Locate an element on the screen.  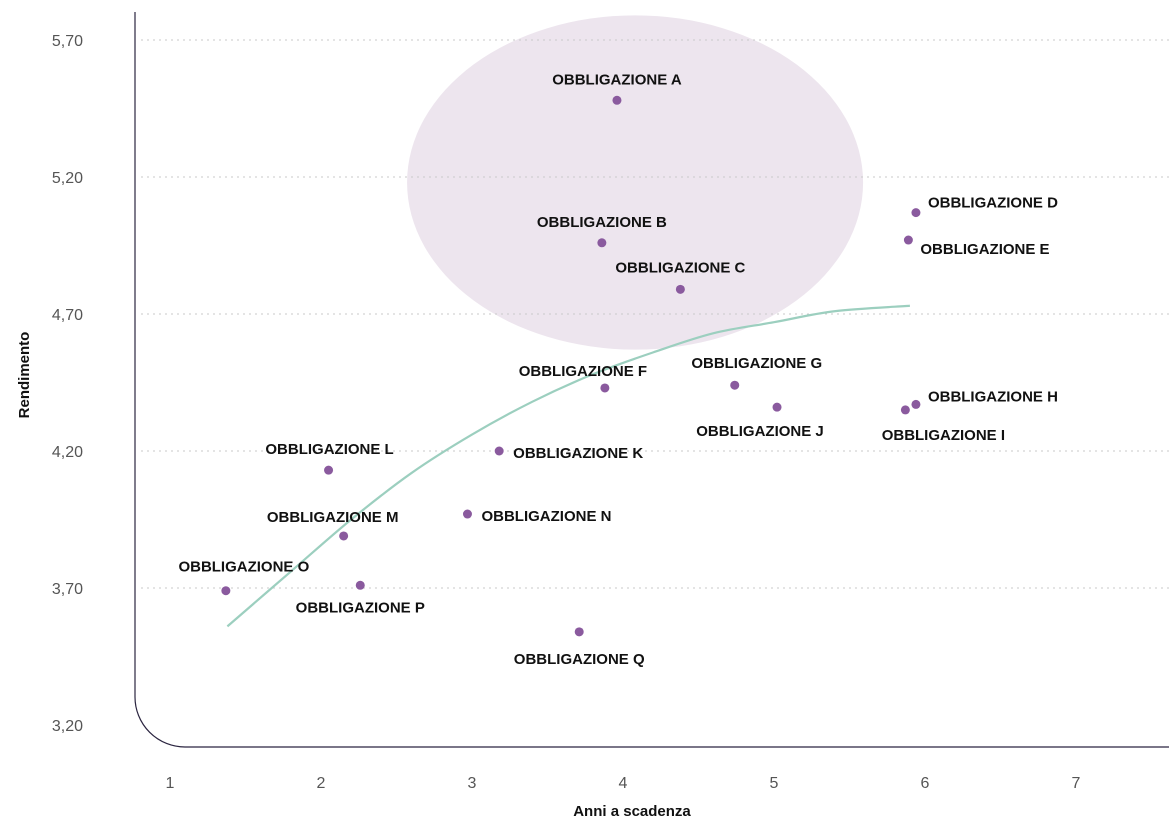
point-label: OBBLIGAZIONE O is located at coordinates (243, 567).